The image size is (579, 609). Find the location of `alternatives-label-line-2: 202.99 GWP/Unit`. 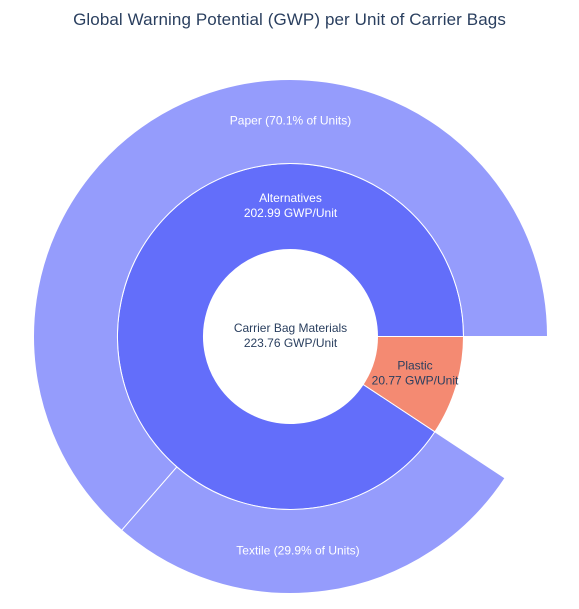

alternatives-label-line-2: 202.99 GWP/Unit is located at coordinates (291, 213).